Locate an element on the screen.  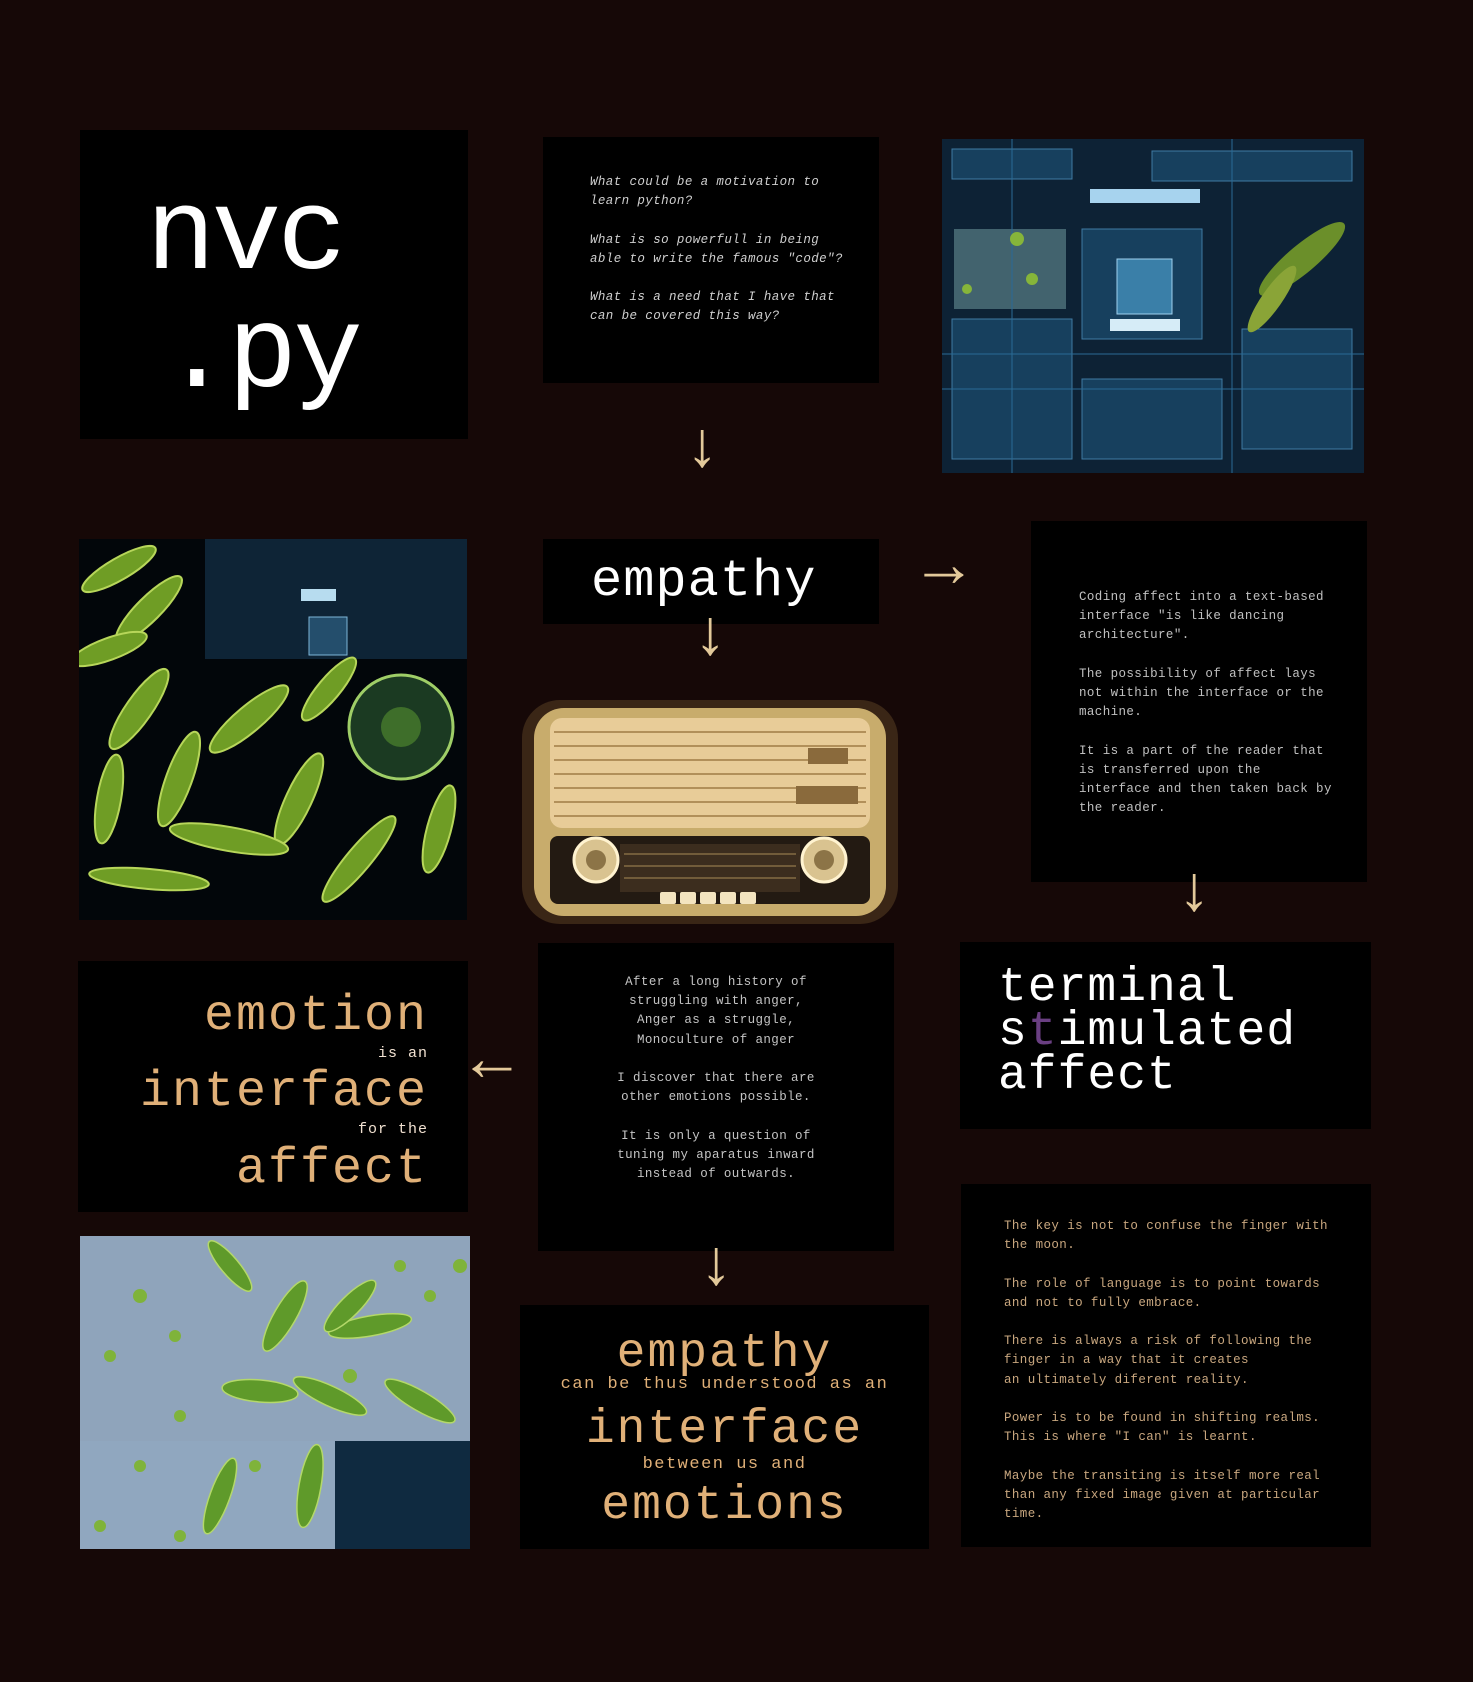
circuit-board-image is located at coordinates (1153, 306).